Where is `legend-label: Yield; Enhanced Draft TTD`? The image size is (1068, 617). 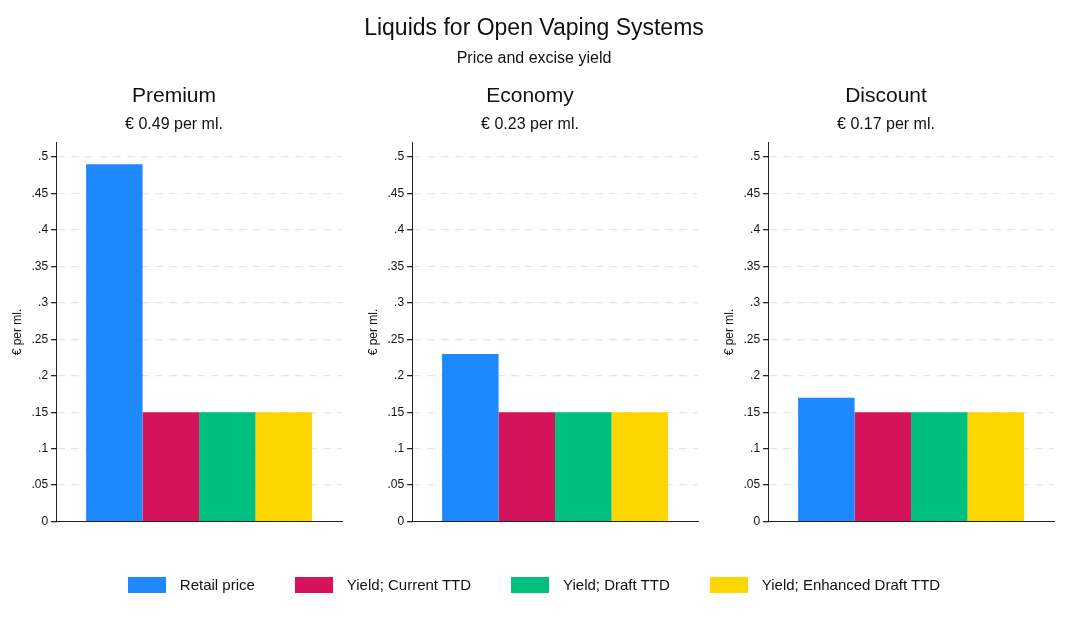
legend-label: Yield; Enhanced Draft TTD is located at coordinates (851, 584).